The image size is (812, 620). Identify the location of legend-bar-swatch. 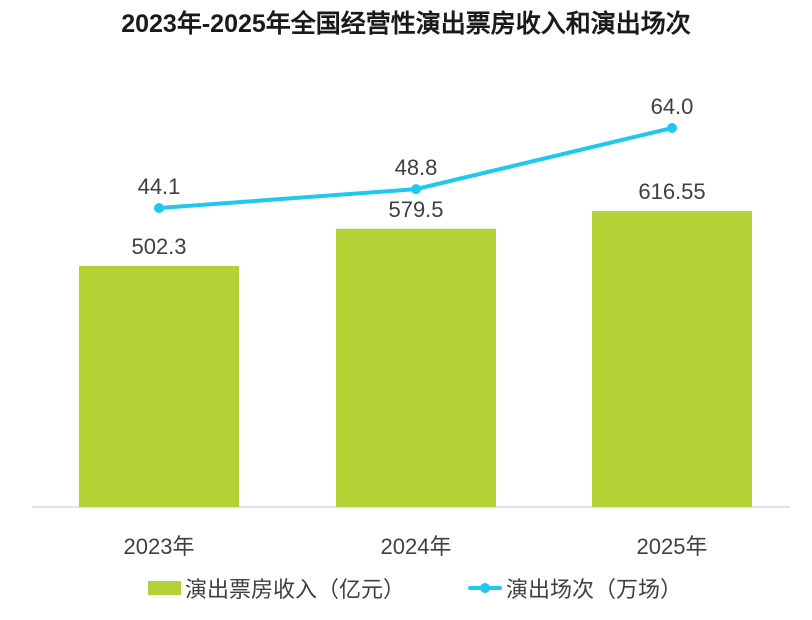
(164, 588).